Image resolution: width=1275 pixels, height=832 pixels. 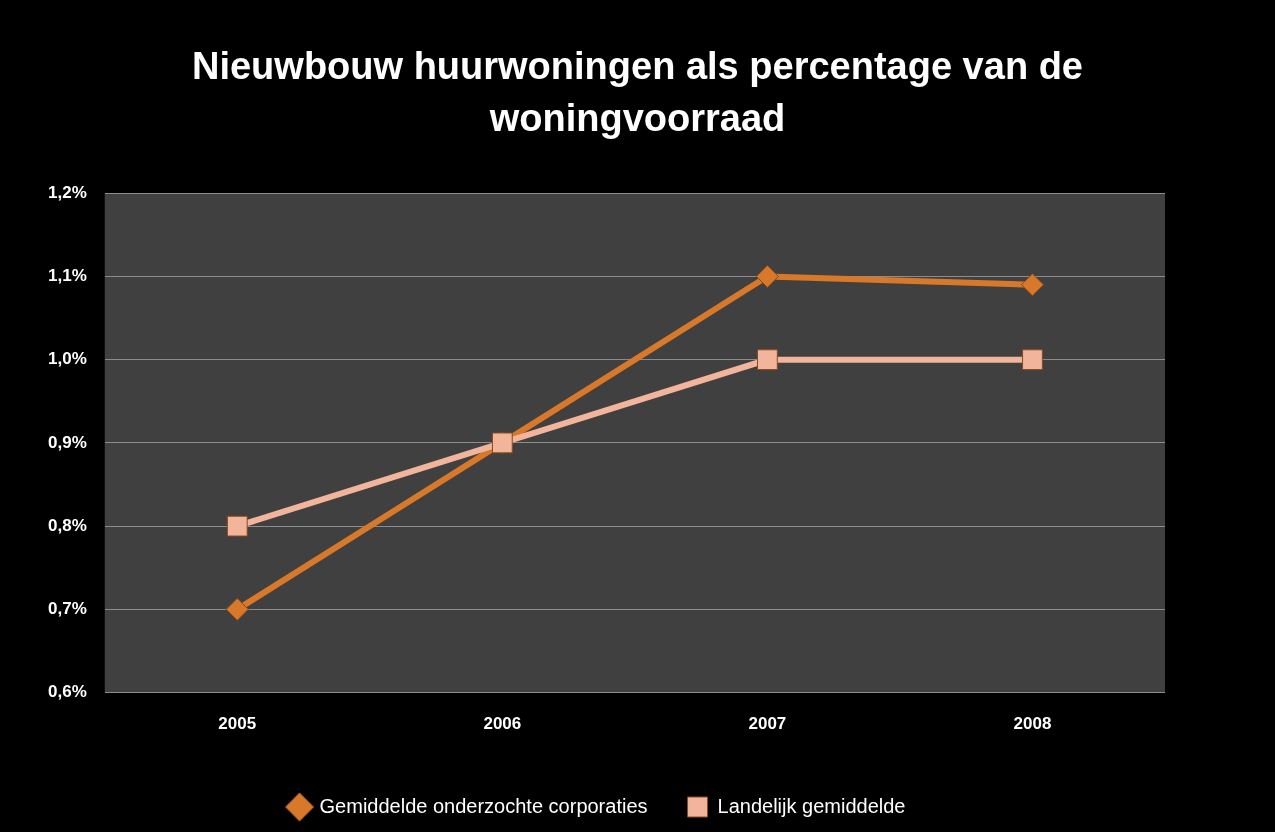 What do you see at coordinates (767, 724) in the screenshot?
I see `x-tick-label: 2007` at bounding box center [767, 724].